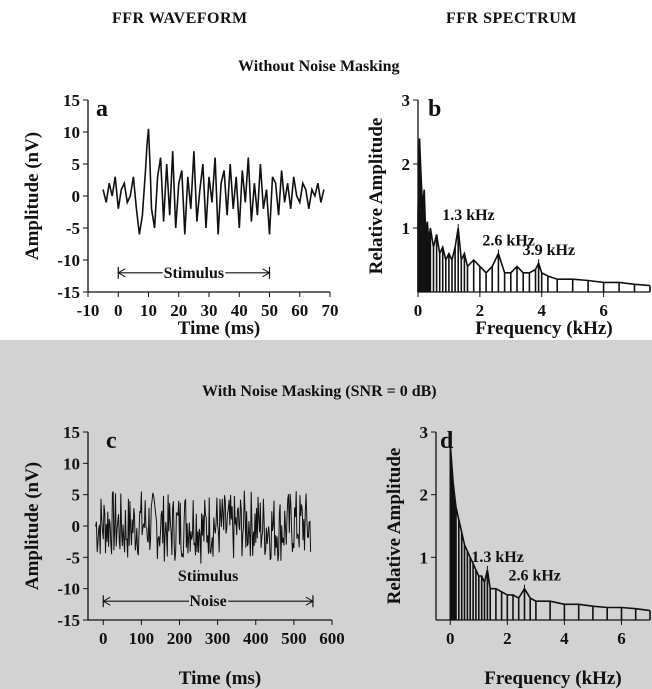 The height and width of the screenshot is (689, 652). I want to click on y-tick-label-a: 15, so click(71, 100).